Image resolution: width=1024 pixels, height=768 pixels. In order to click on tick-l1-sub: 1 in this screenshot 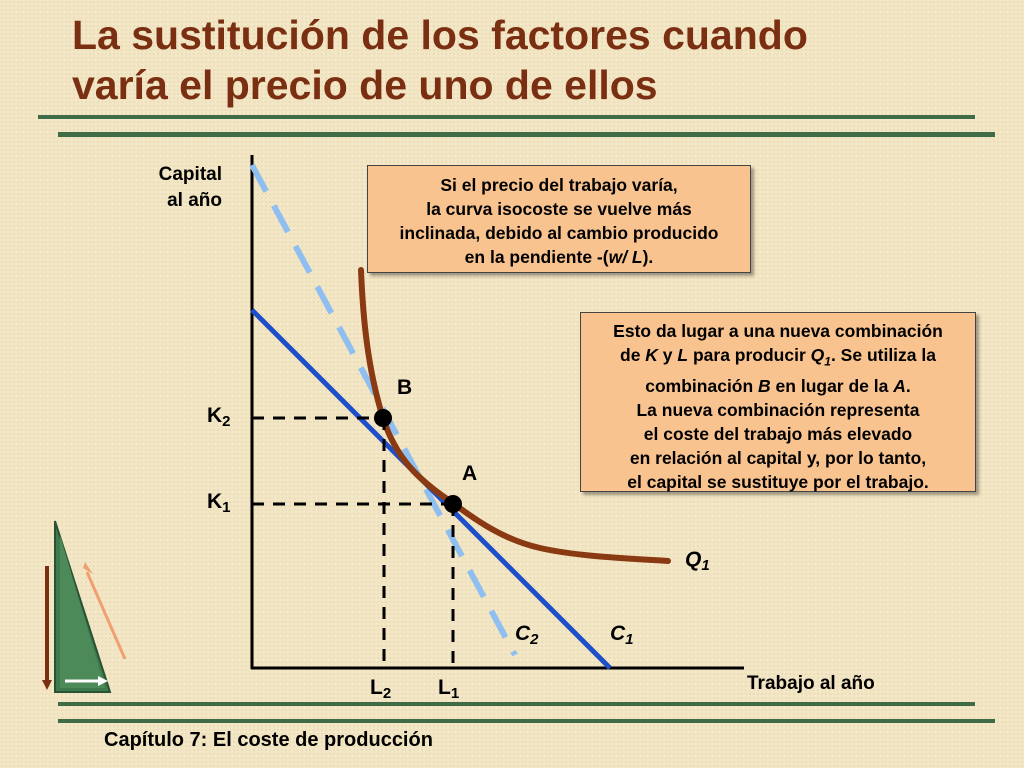, I will do `click(455, 693)`.